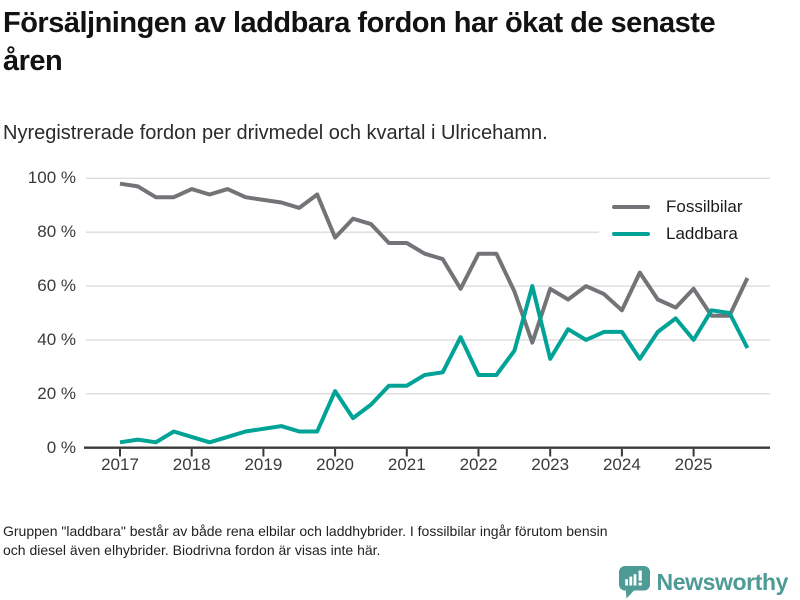 The image size is (800, 600). What do you see at coordinates (56, 232) in the screenshot?
I see `y-axis-label: 80 %` at bounding box center [56, 232].